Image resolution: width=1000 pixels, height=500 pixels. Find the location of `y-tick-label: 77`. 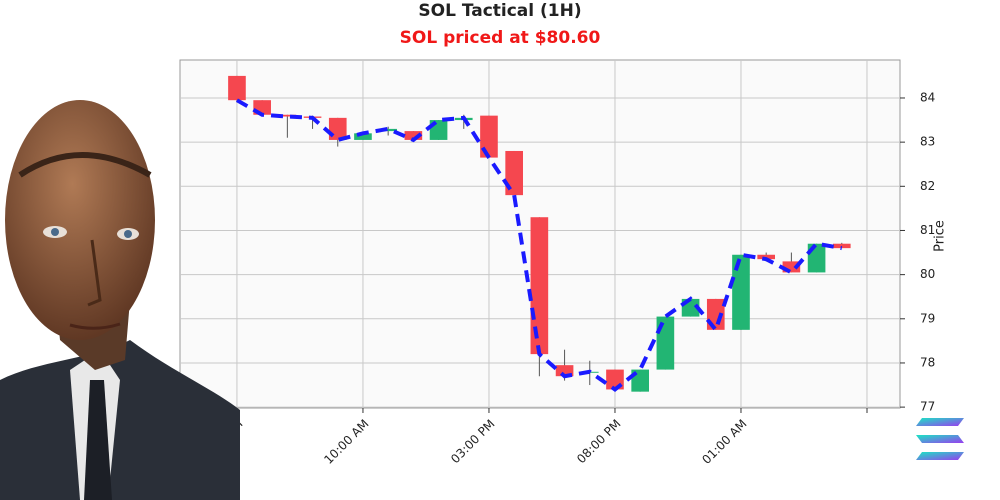

y-tick-label: 77 is located at coordinates (927, 407).